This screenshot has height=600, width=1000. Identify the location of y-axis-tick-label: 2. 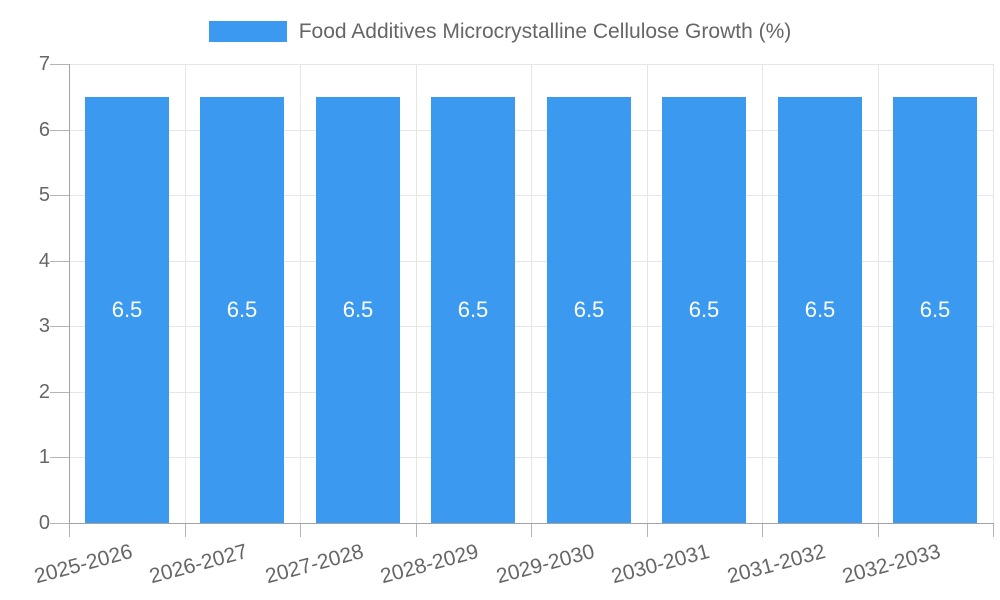
(44, 392).